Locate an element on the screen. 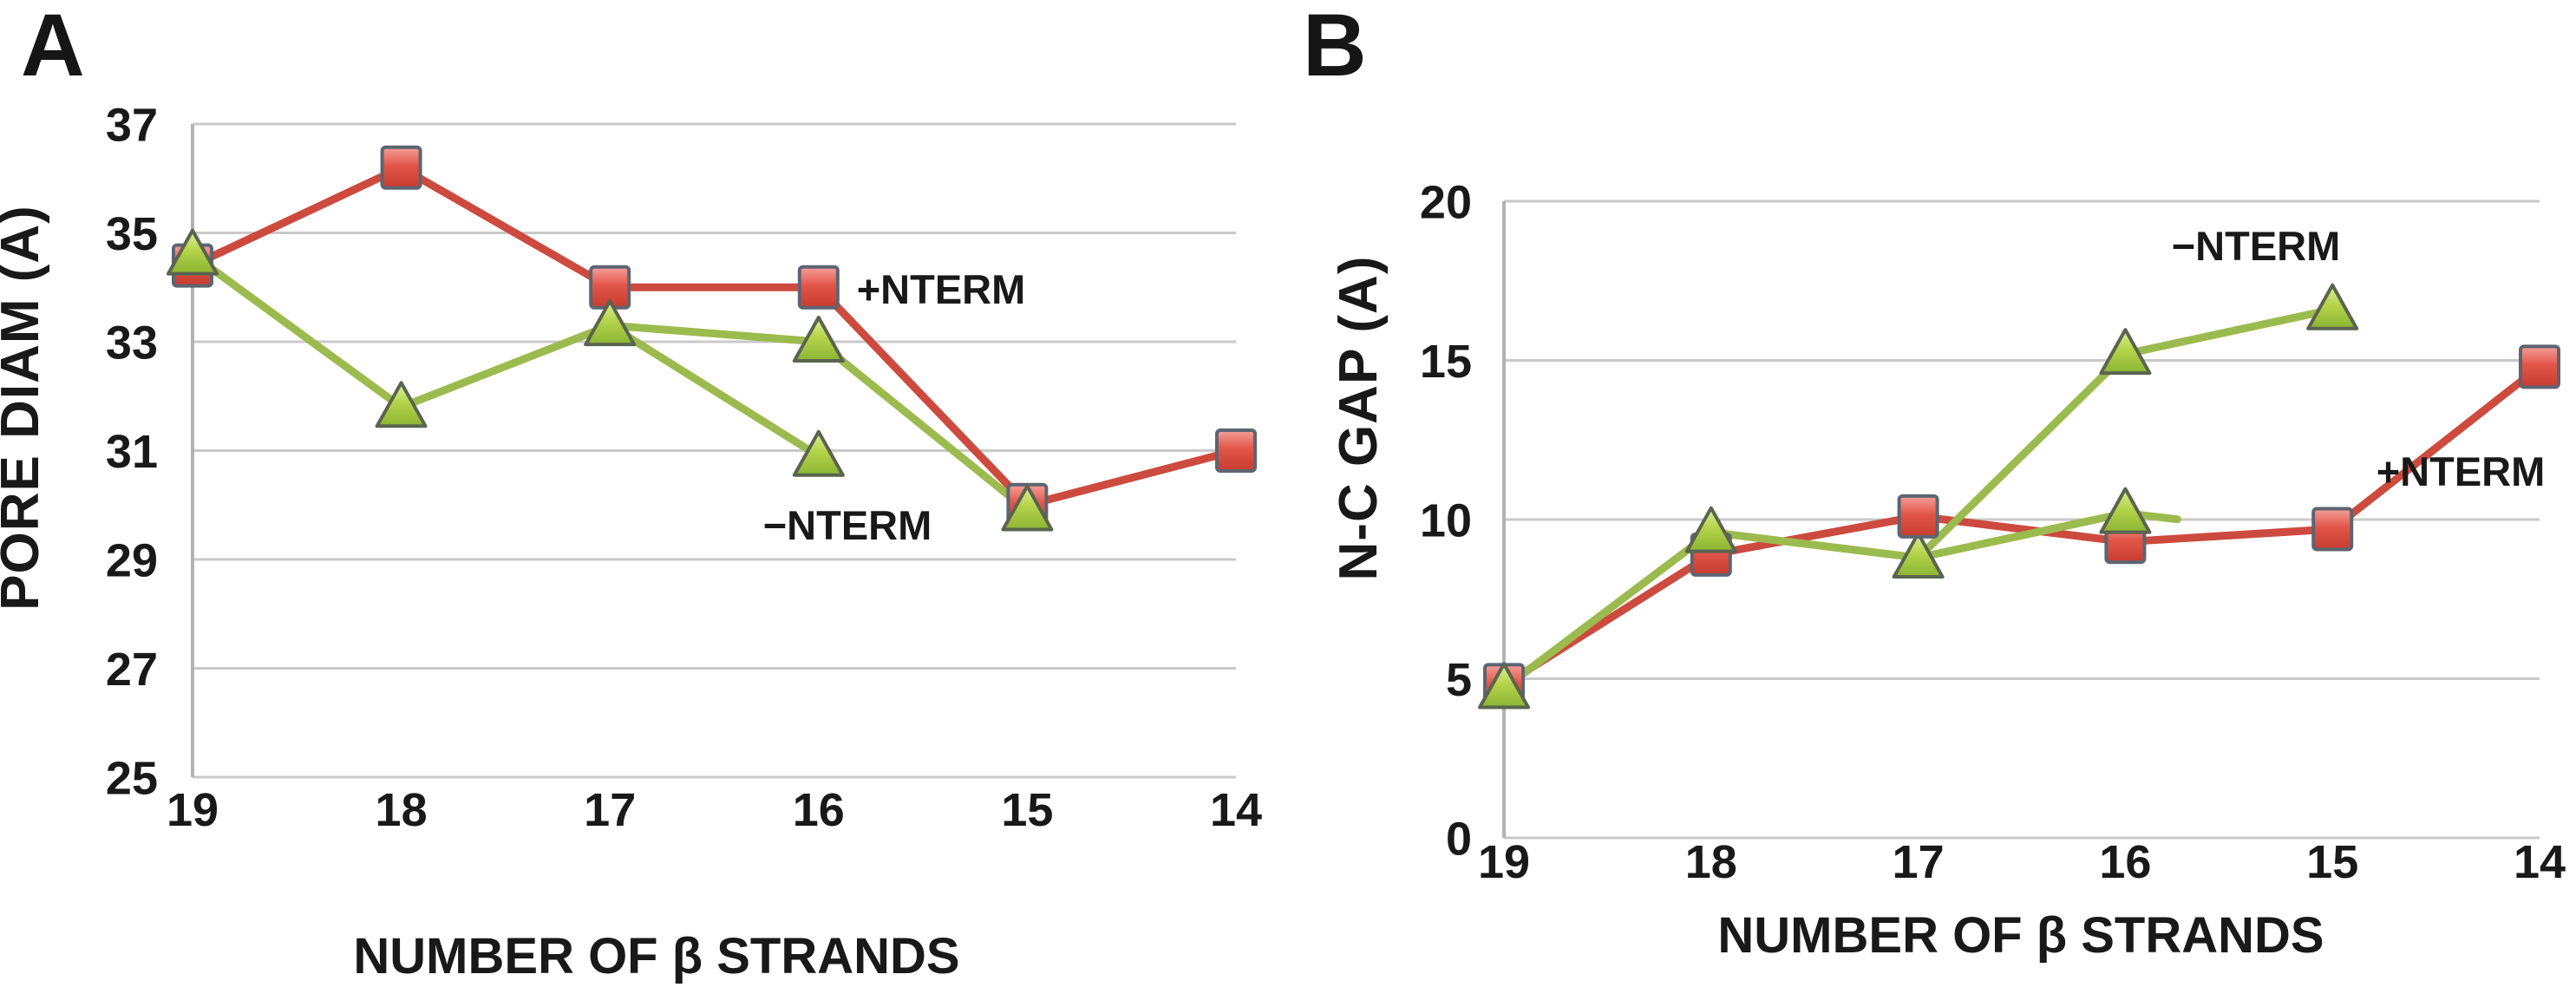 The width and height of the screenshot is (2576, 1007). y-tick-label: 33 is located at coordinates (132, 343).